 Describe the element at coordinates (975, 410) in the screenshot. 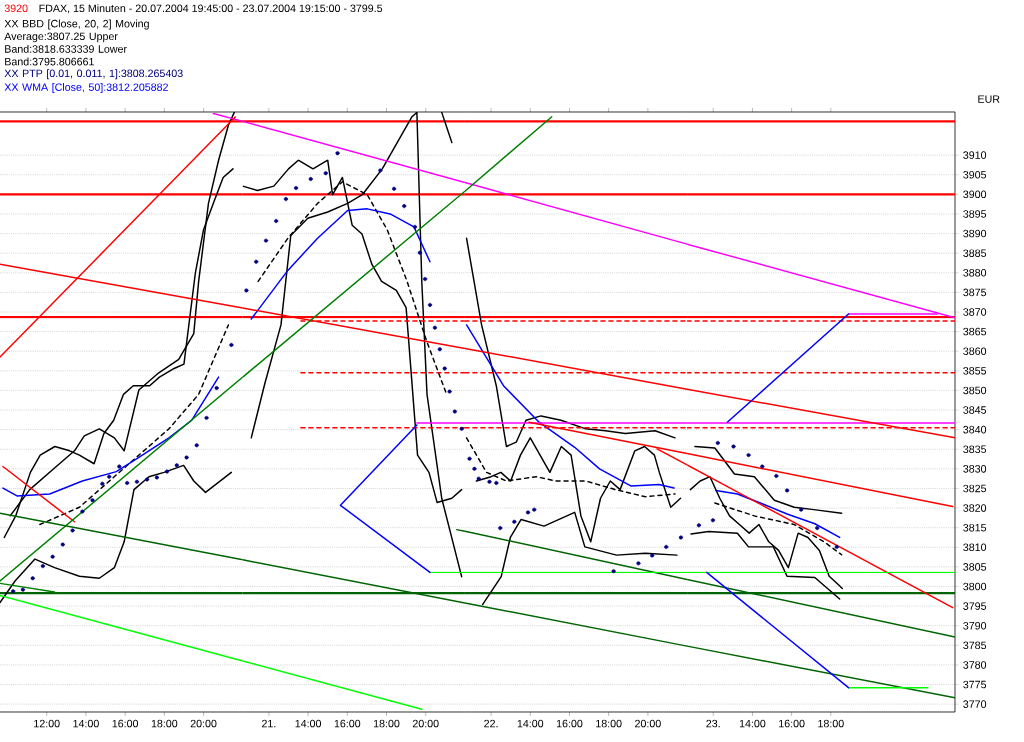

I see `y-tick-label: 3845` at that location.